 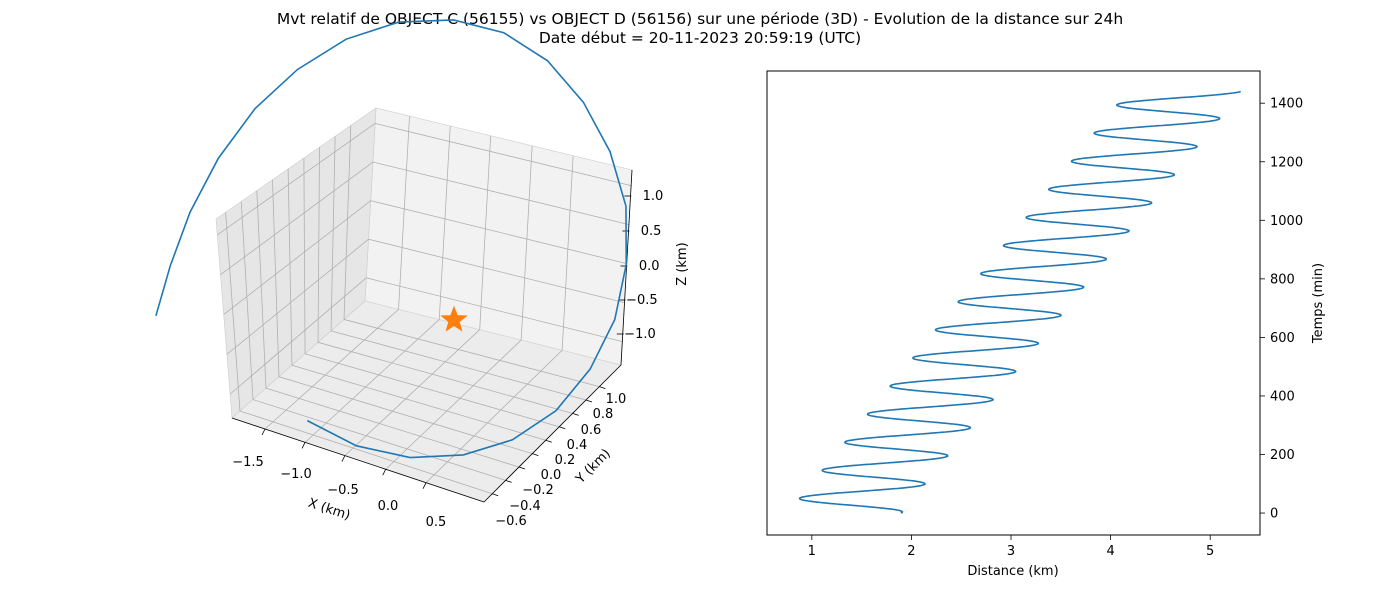 What do you see at coordinates (343, 490) in the screenshot?
I see `x-tick-label: −0.5` at bounding box center [343, 490].